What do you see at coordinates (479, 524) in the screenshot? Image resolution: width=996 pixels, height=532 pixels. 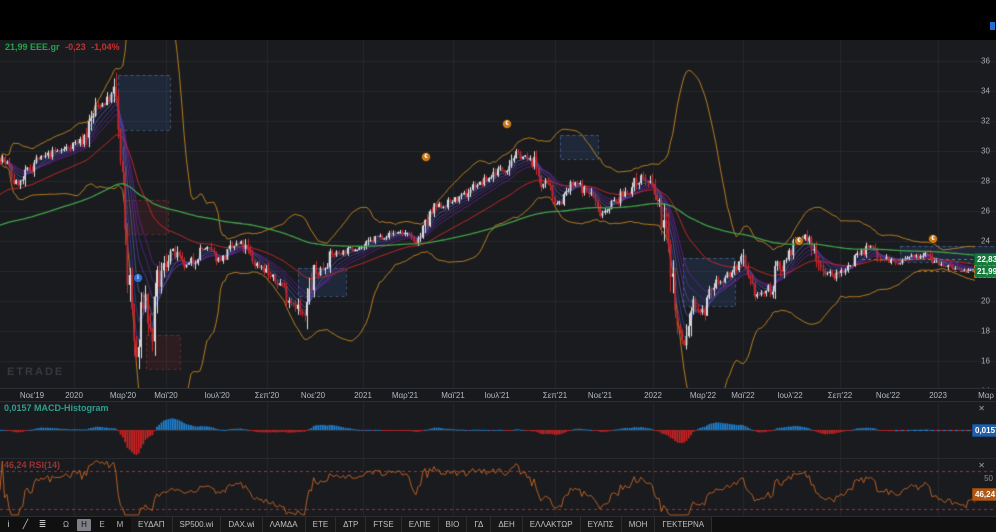 I see `ticker-tab: ΓΔ` at bounding box center [479, 524].